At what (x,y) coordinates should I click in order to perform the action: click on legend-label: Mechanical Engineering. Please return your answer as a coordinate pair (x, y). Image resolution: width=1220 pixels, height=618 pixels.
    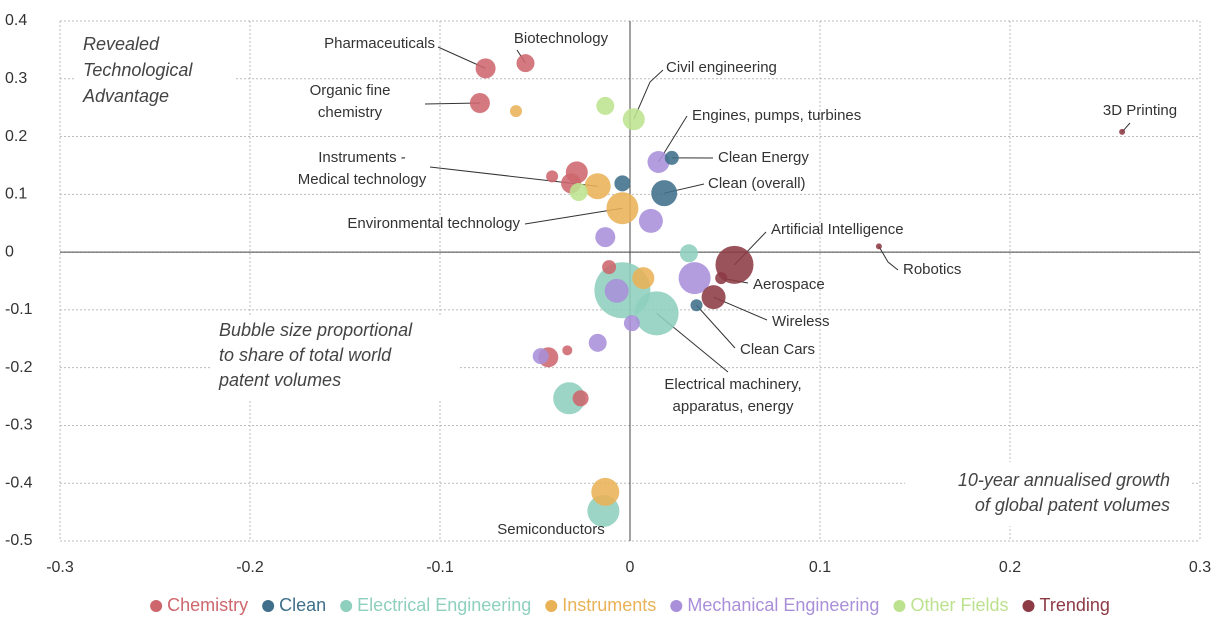
    Looking at the image, I should click on (783, 605).